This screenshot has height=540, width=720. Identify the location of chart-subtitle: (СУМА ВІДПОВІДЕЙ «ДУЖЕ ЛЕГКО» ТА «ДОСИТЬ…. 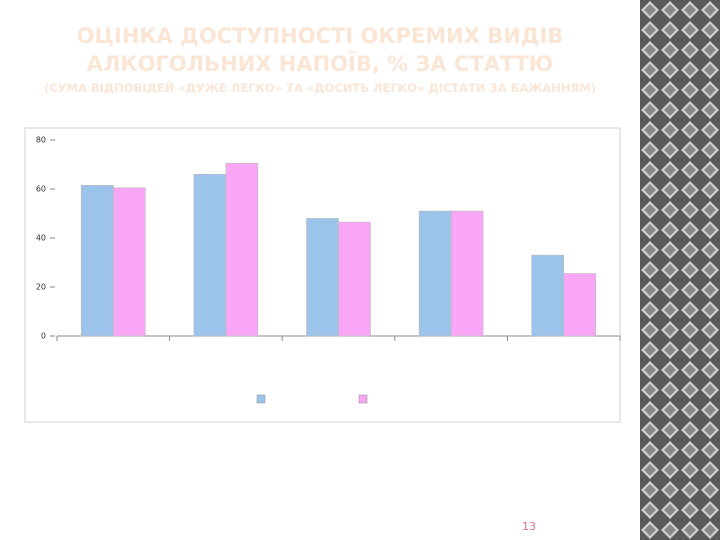
(320, 88).